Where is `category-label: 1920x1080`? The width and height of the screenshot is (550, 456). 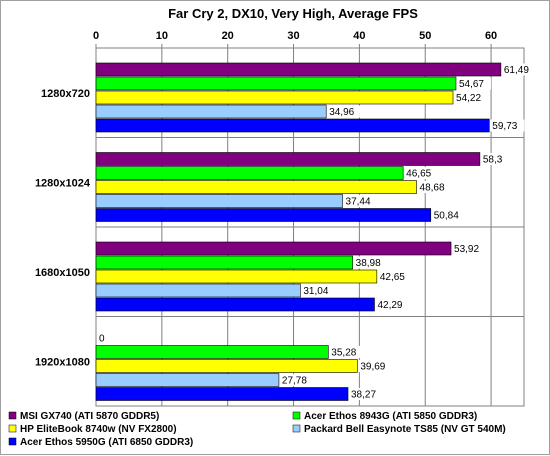
category-label: 1920x1080 is located at coordinates (62, 362).